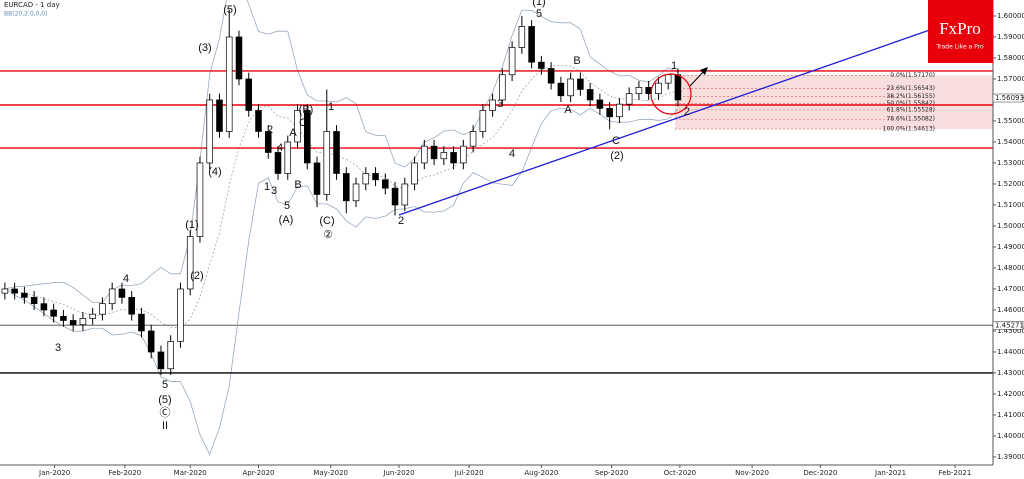  Describe the element at coordinates (912, 75) in the screenshot. I see `fib-label: 0.0%(1.57170)` at that location.